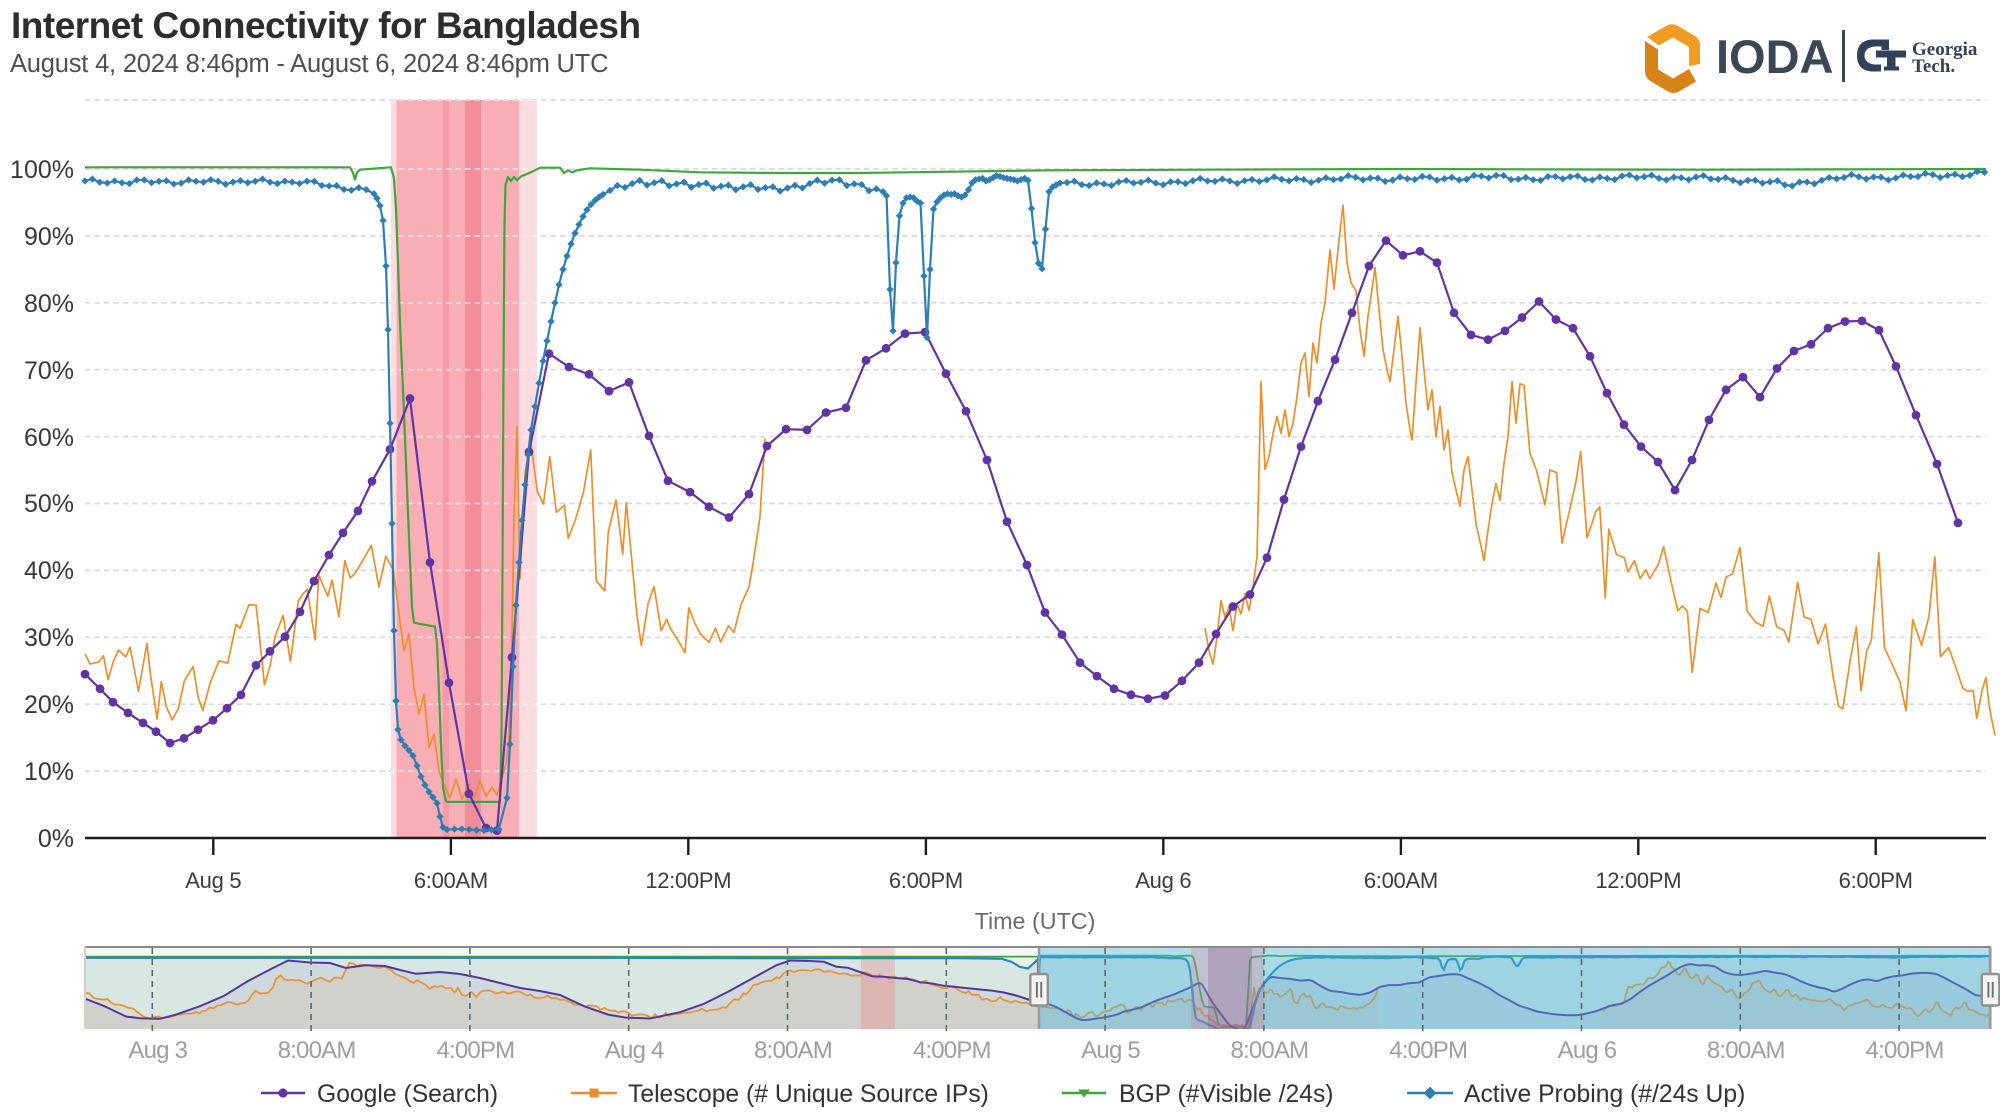 Image resolution: width=2000 pixels, height=1120 pixels. I want to click on svg-text:Telescope (# Unique Source IPs: Telescope (# Unique Source IPs), so click(808, 1094).